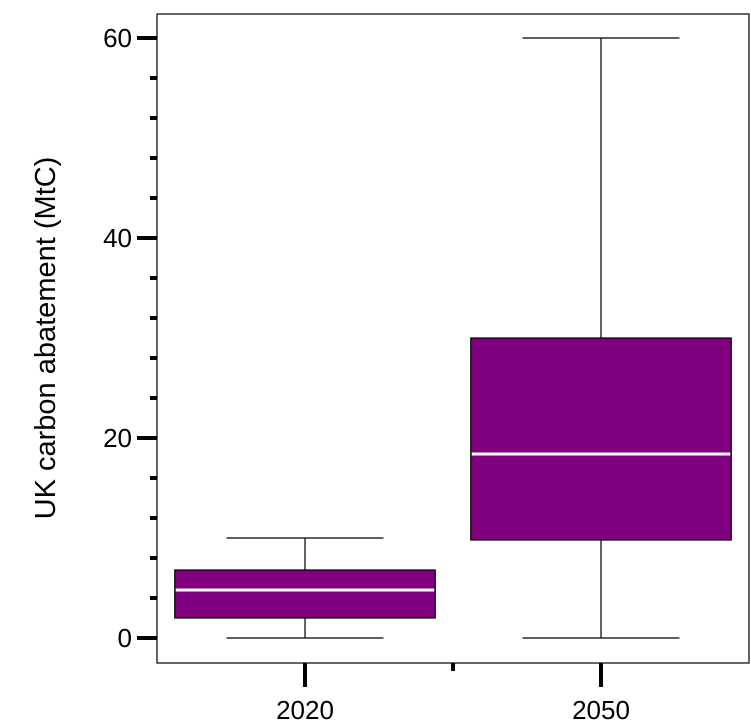 The height and width of the screenshot is (725, 751). What do you see at coordinates (130, 338) in the screenshot?
I see `y-axis: 0 20 40 60` at bounding box center [130, 338].